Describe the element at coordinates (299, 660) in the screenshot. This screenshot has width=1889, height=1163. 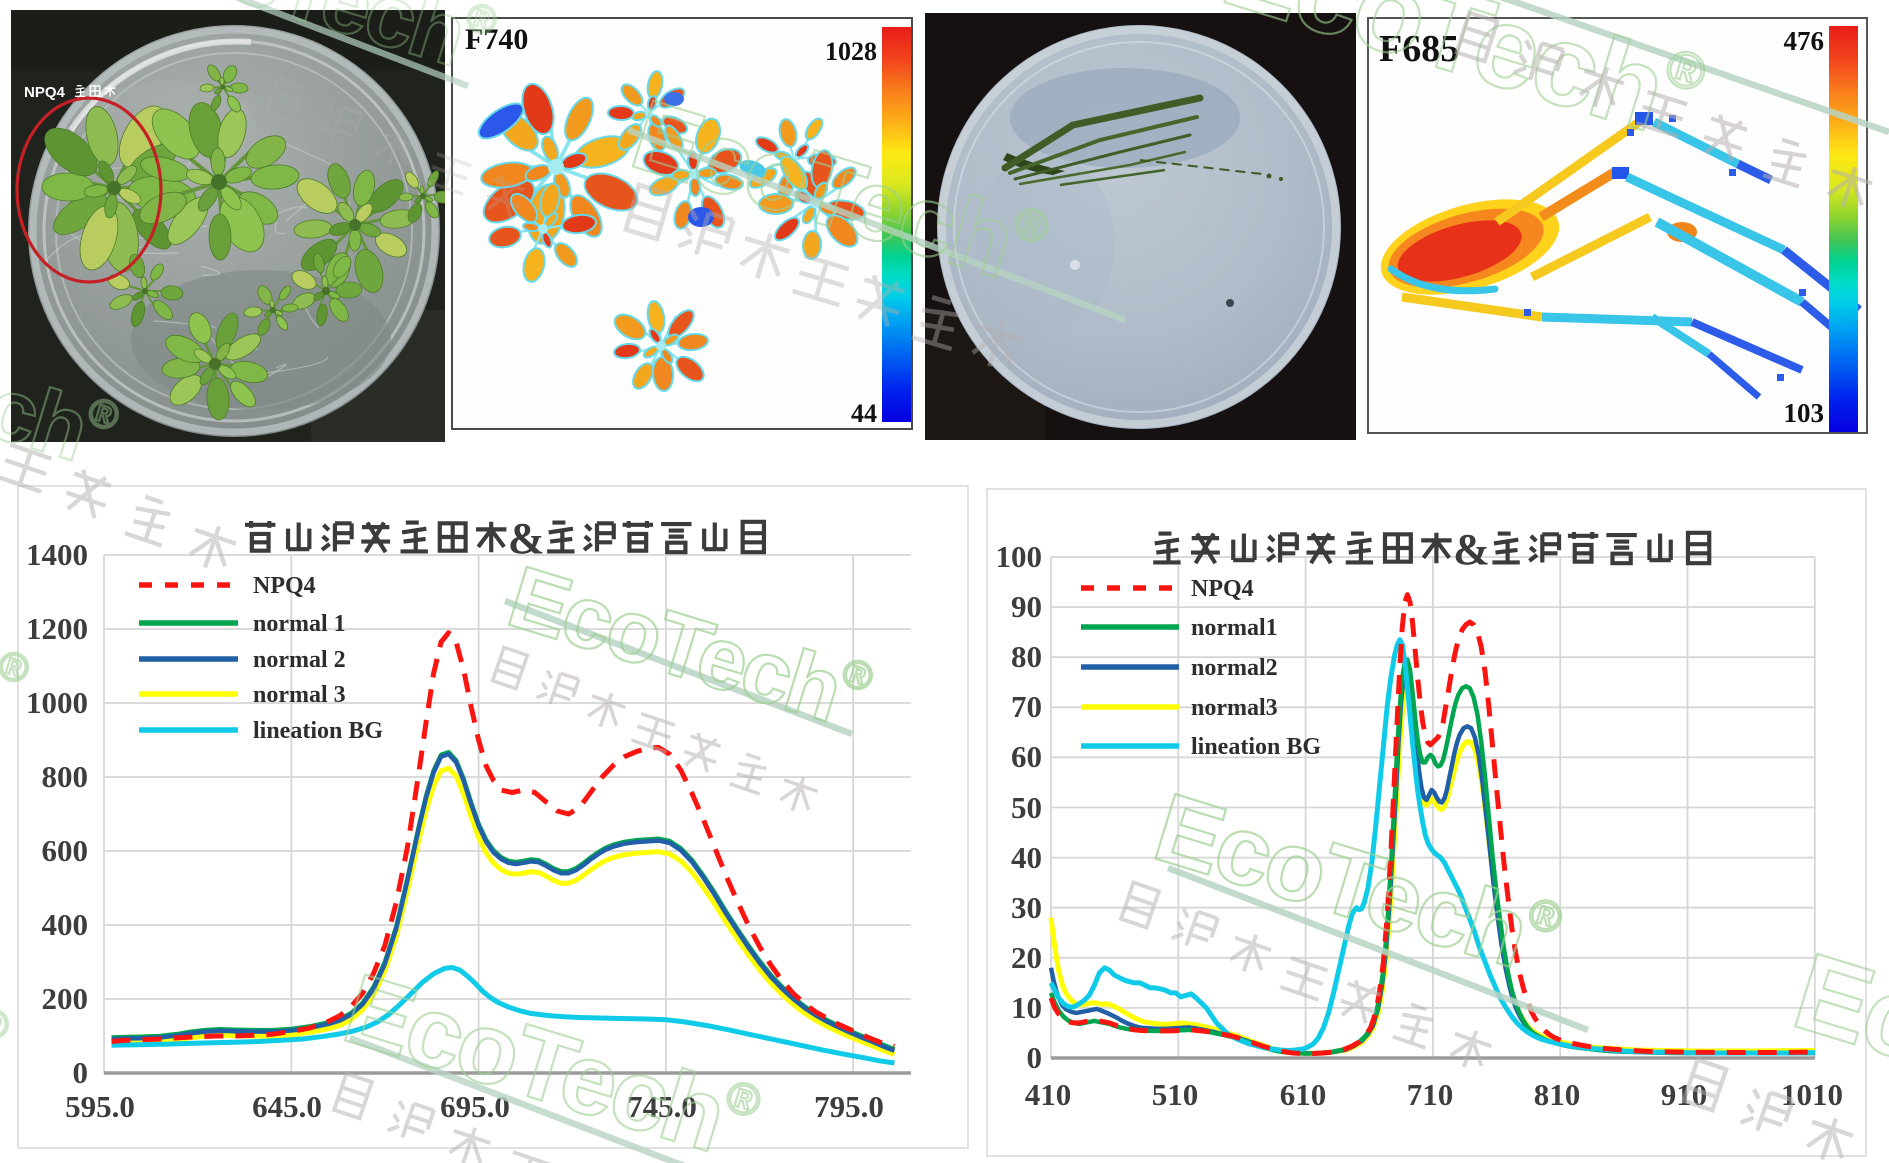
I see `svg-text: normal 2` at that location.